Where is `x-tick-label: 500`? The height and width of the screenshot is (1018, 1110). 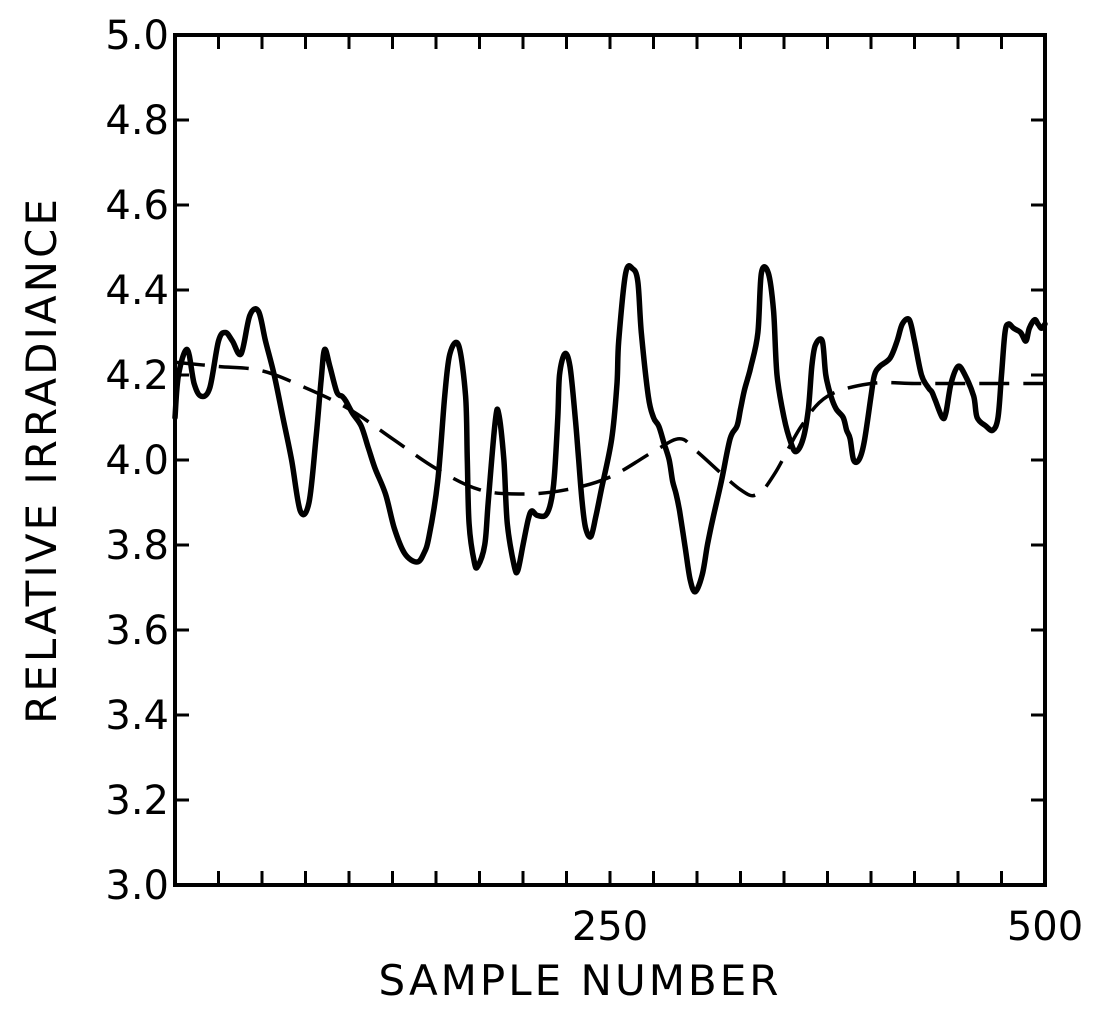
x-tick-label: 500 is located at coordinates (1045, 927).